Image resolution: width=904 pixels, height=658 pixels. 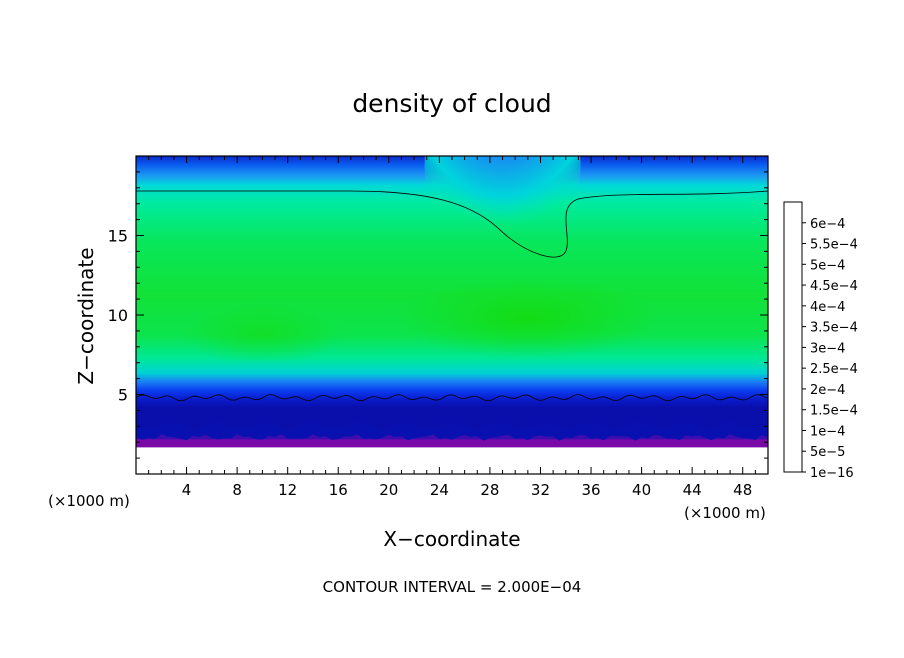 What do you see at coordinates (452, 587) in the screenshot?
I see `contour-interval-text: CONTOUR INTERVAL = 2.000E−04` at bounding box center [452, 587].